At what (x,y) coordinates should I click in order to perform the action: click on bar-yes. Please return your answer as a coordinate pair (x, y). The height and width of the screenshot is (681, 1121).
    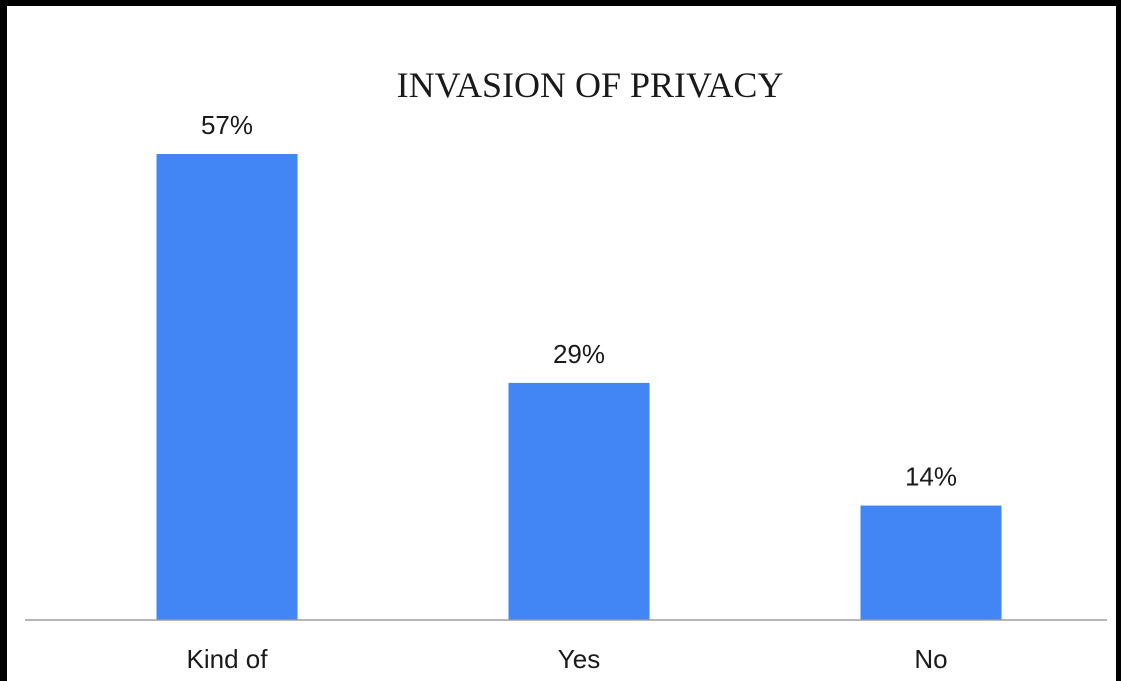
    Looking at the image, I should click on (579, 501).